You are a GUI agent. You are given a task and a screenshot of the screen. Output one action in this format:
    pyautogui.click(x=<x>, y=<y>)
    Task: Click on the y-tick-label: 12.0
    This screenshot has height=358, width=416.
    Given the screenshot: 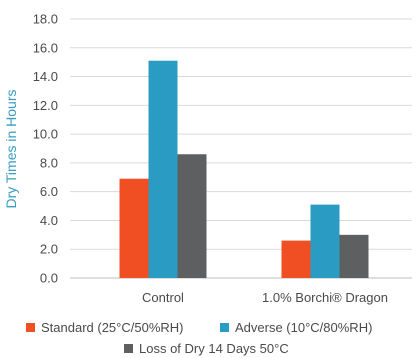 What is the action you would take?
    pyautogui.click(x=45, y=105)
    